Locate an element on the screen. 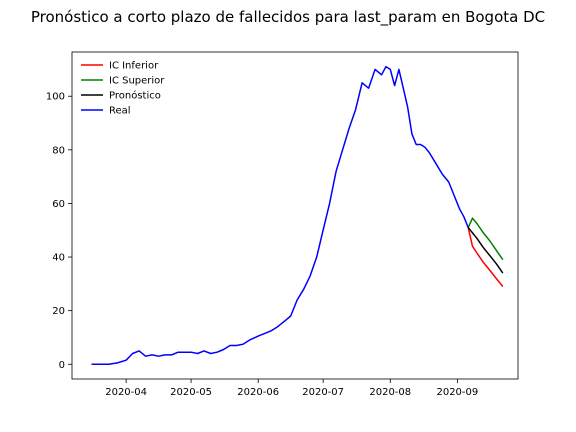 The width and height of the screenshot is (576, 432). y-tick-label: 20 is located at coordinates (58, 311).